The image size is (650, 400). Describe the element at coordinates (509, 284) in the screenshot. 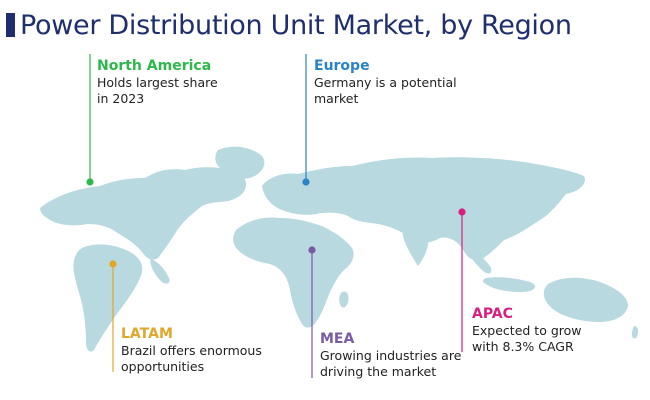

I see `indonesia-landmass` at that location.